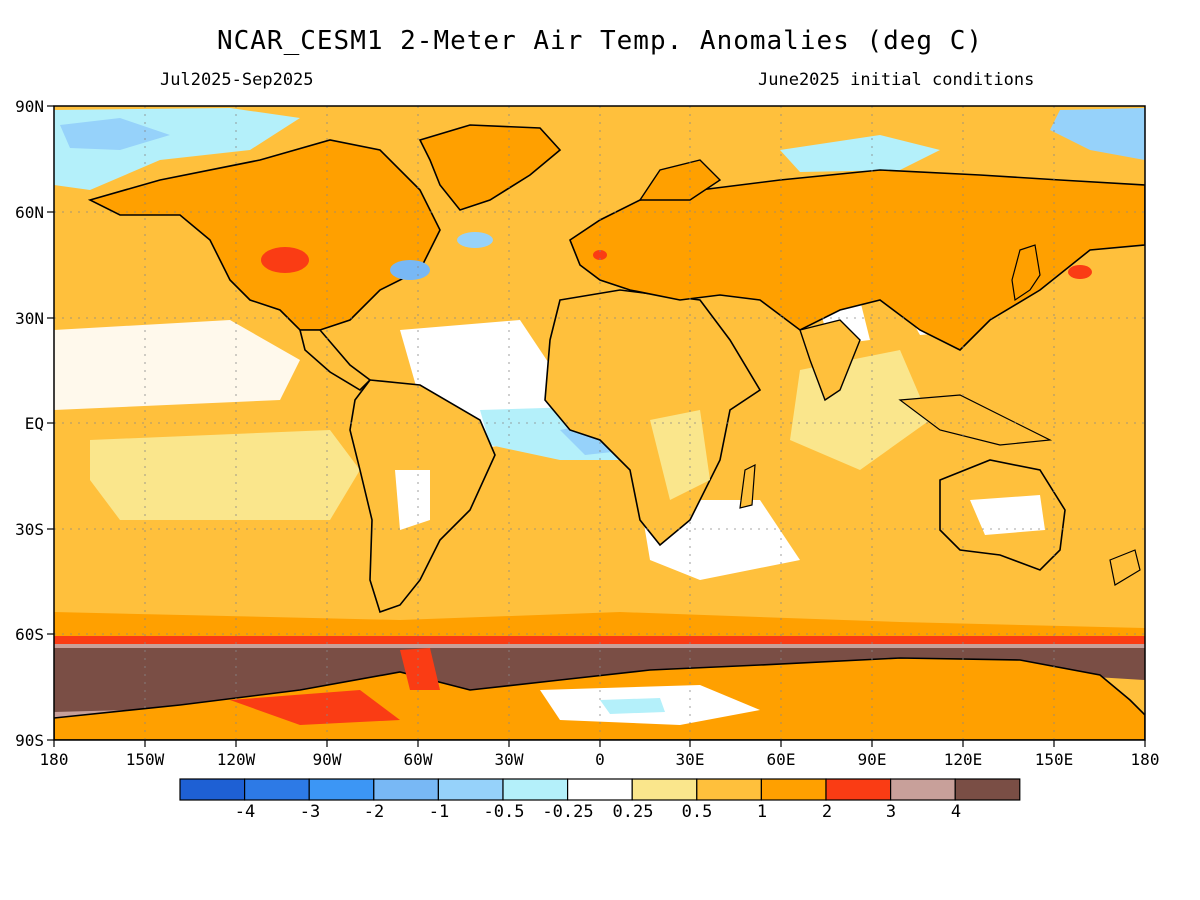  I want to click on colorbar-label: 4, so click(956, 812).